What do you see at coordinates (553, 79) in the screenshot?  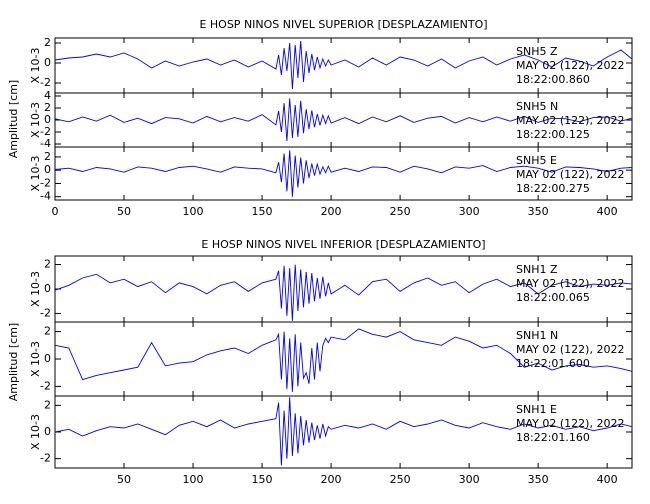 I see `trace-annotation: 18:22:00.860` at bounding box center [553, 79].